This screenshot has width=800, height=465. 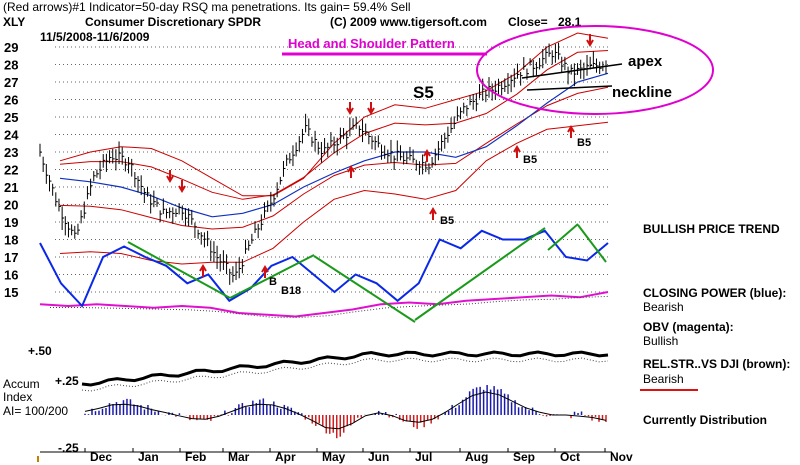 I want to click on y-tick-label: 22, so click(x=11, y=170).